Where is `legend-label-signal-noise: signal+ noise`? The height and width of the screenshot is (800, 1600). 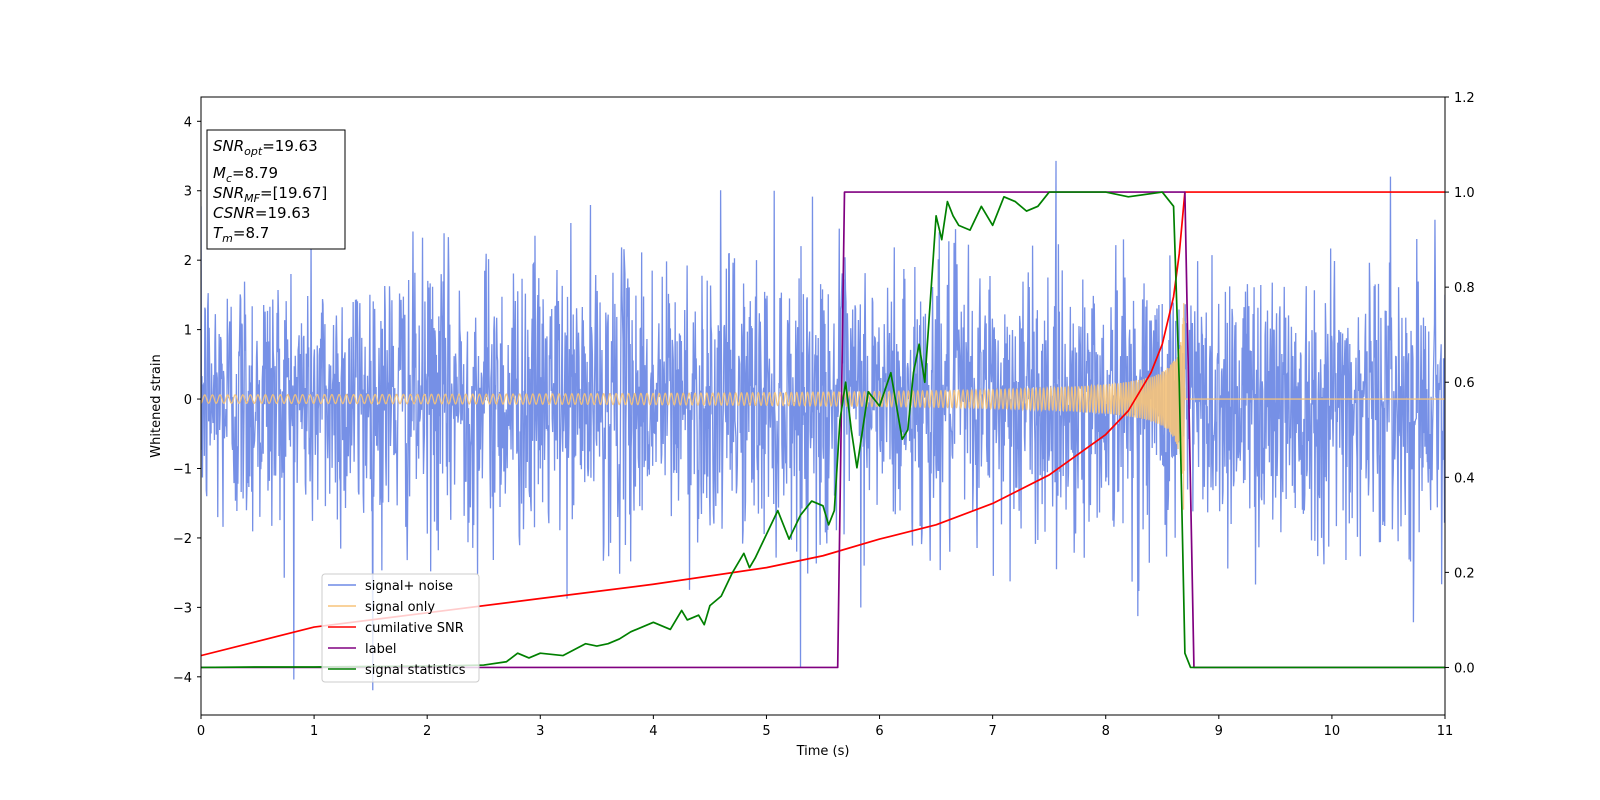 legend-label-signal-noise: signal+ noise is located at coordinates (409, 586).